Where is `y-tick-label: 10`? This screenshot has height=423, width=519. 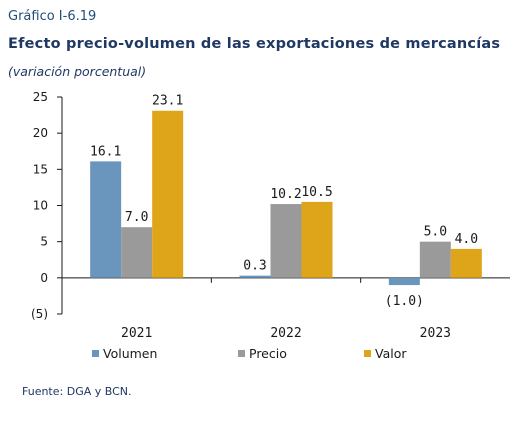 y-tick-label: 10 is located at coordinates (40, 206).